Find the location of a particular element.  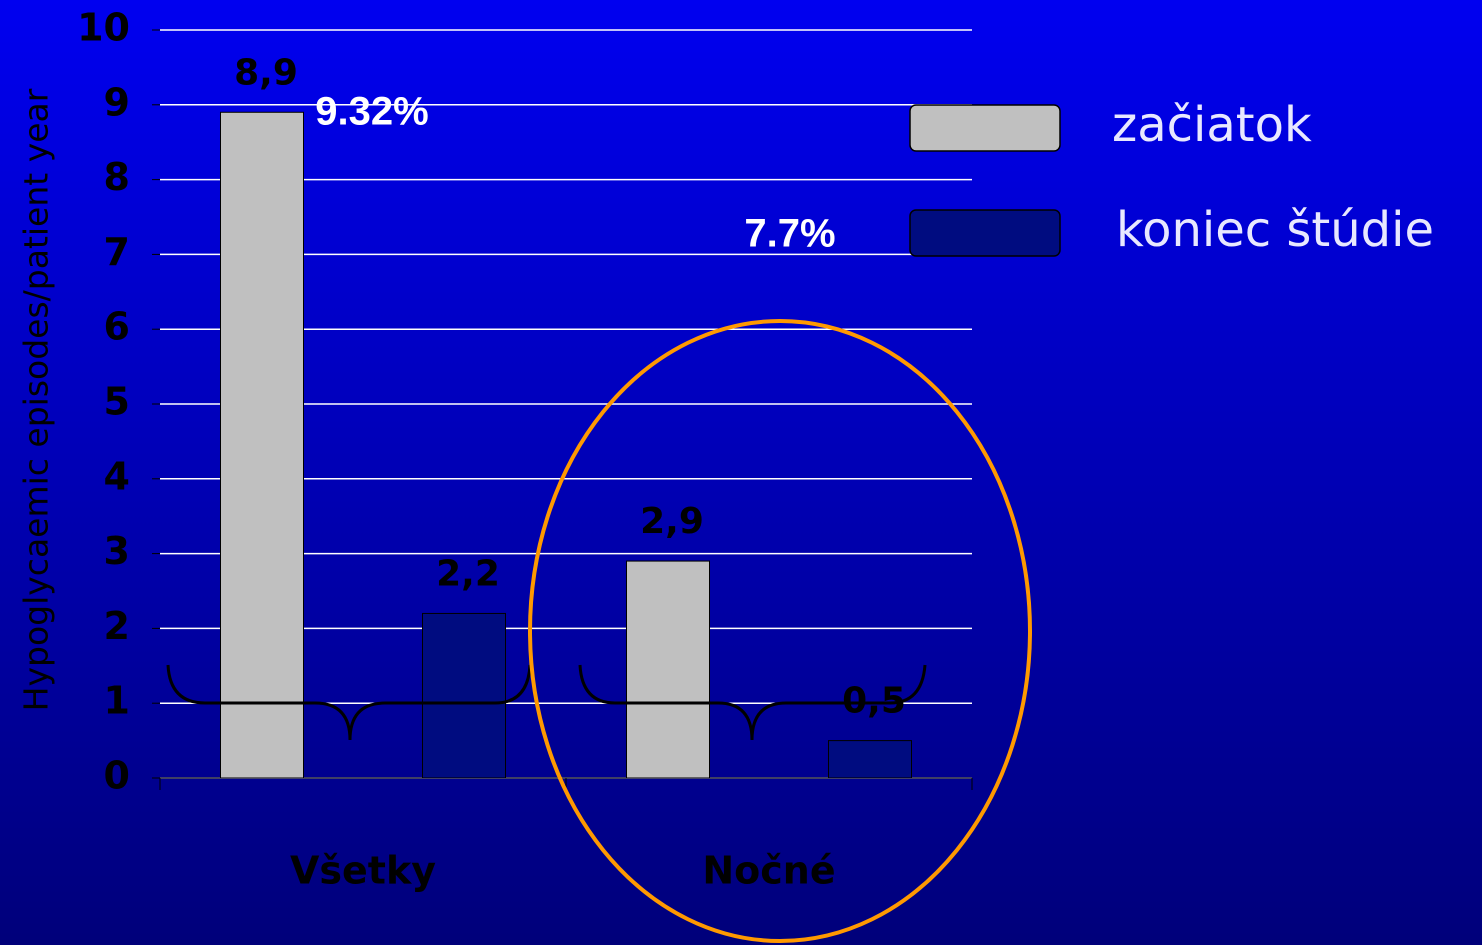

x-tick-label: Nočné is located at coordinates (768, 871).